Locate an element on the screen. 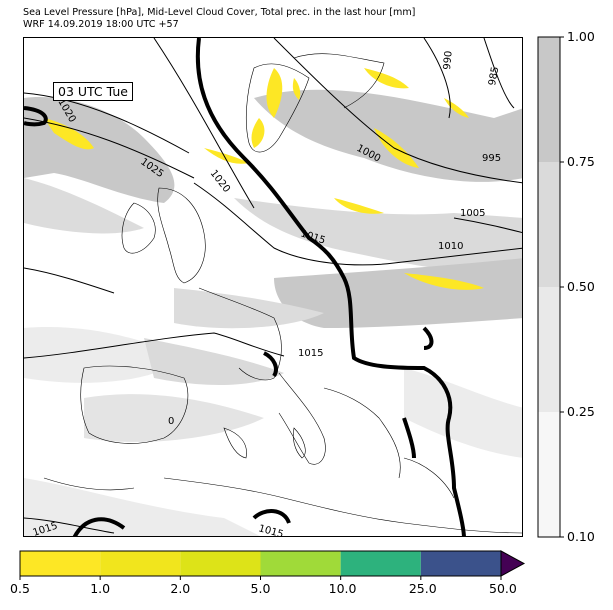  precip-colorbar-tick-label: 50.0 is located at coordinates (503, 588).